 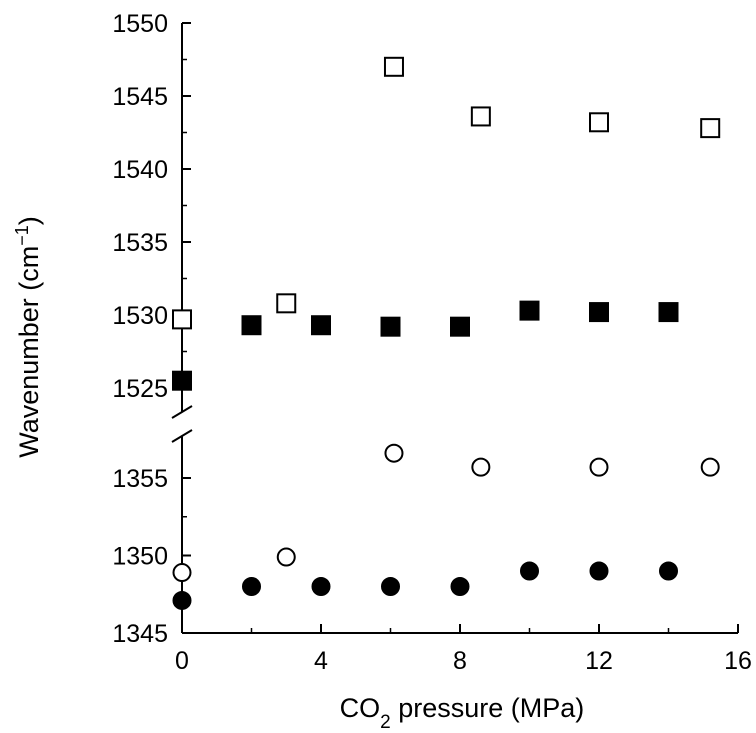 I want to click on x-tick-label: 4, so click(x=321, y=661).